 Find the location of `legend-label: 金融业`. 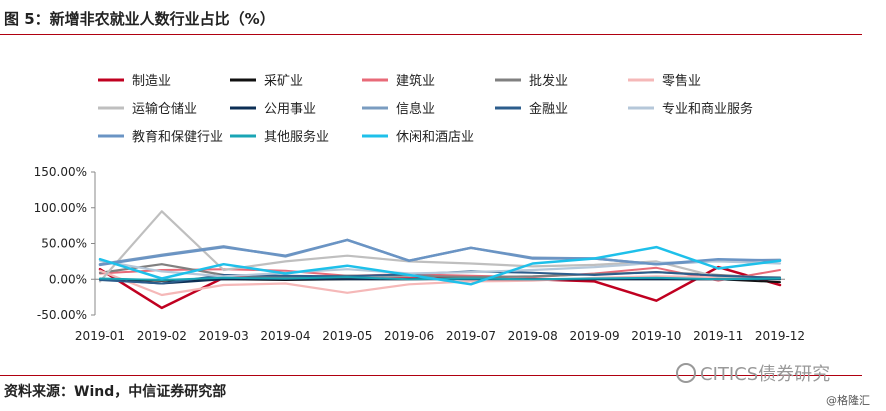

legend-label: 金融业 is located at coordinates (548, 109).